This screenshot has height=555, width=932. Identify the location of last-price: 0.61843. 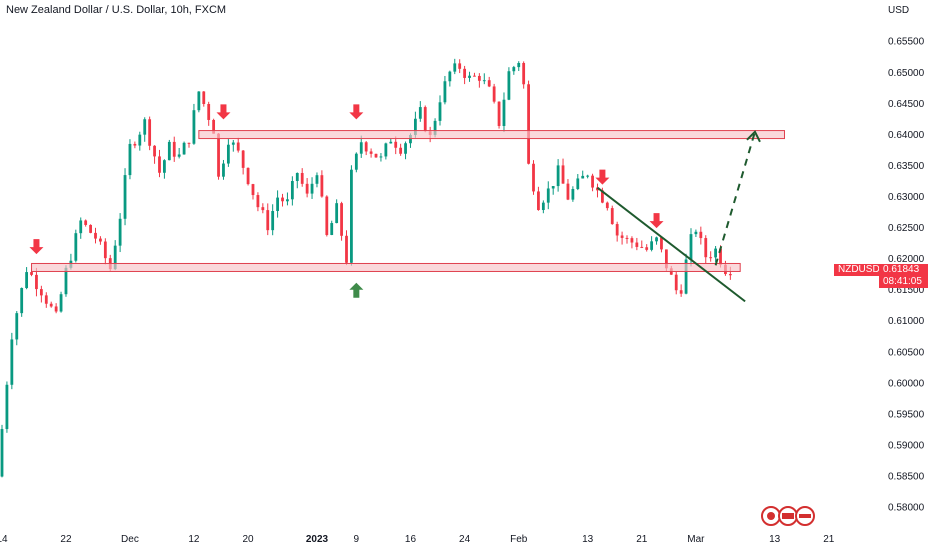
(901, 269).